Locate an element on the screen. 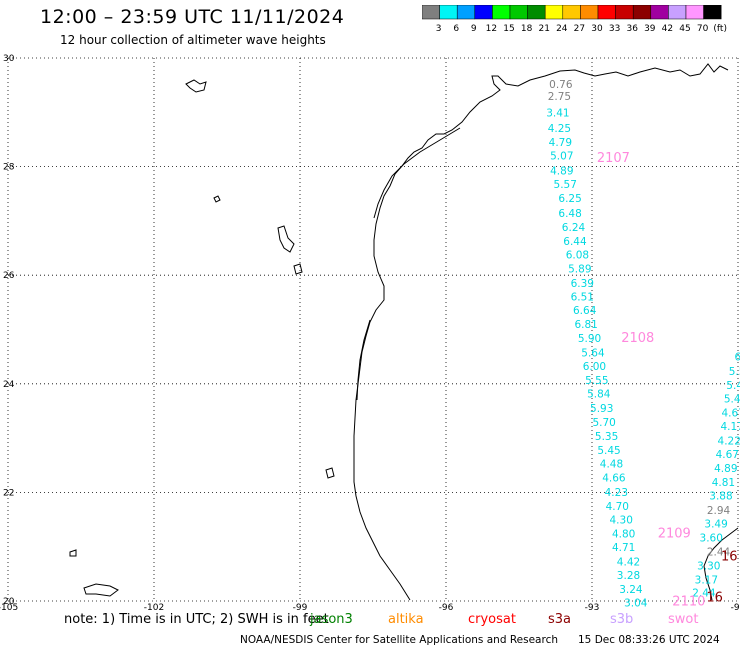  wave-height-value: 6.0 is located at coordinates (737, 358).